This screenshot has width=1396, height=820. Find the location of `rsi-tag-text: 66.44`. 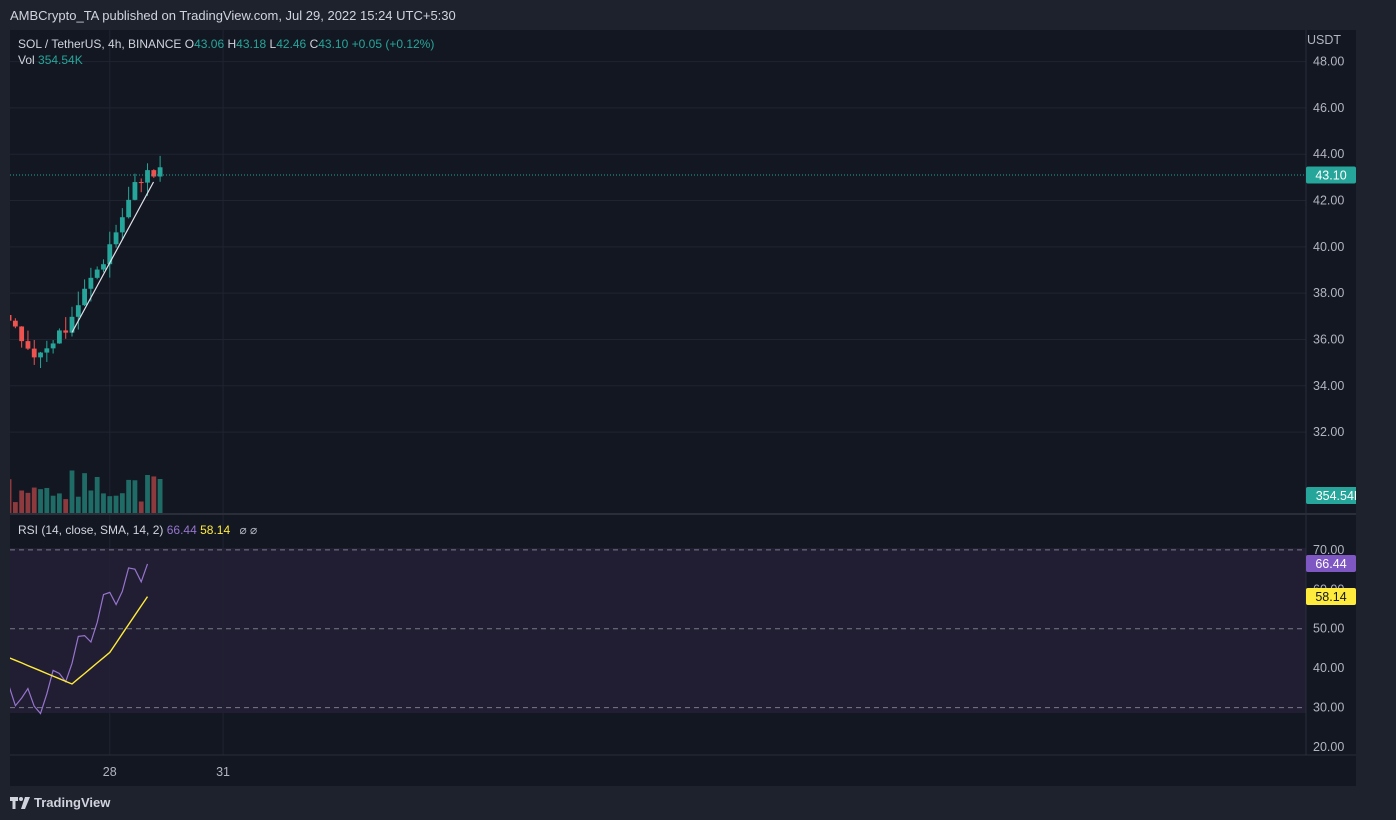

rsi-tag-text: 66.44 is located at coordinates (1330, 564).